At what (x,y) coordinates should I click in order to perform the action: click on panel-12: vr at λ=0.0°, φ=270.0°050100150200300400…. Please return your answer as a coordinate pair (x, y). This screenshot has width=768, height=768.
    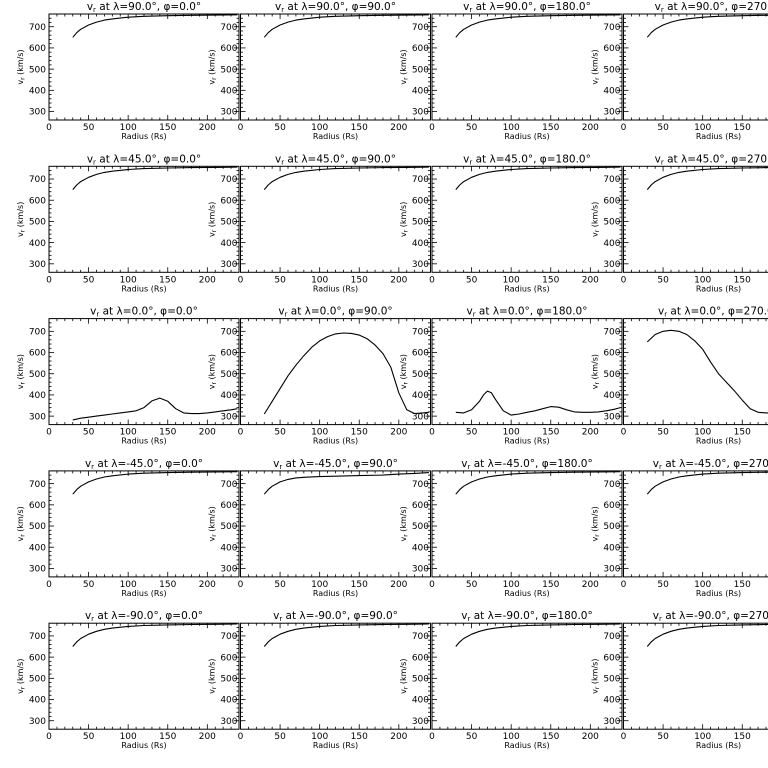
    Looking at the image, I should click on (679, 376).